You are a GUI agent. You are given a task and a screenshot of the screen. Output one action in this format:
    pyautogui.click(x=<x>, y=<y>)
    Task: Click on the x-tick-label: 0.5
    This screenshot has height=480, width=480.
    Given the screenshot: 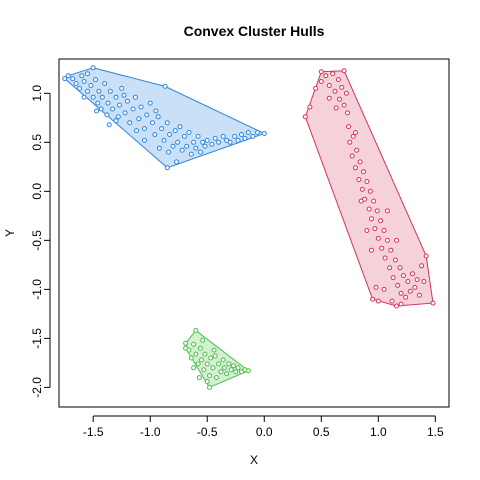 What is the action you would take?
    pyautogui.click(x=321, y=432)
    